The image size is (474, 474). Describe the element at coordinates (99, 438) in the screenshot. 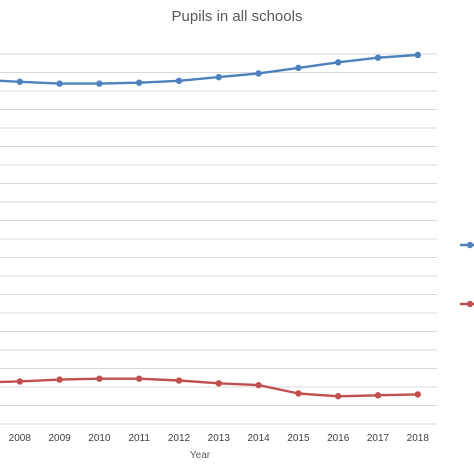

I see `x-tick-label: 2010` at that location.